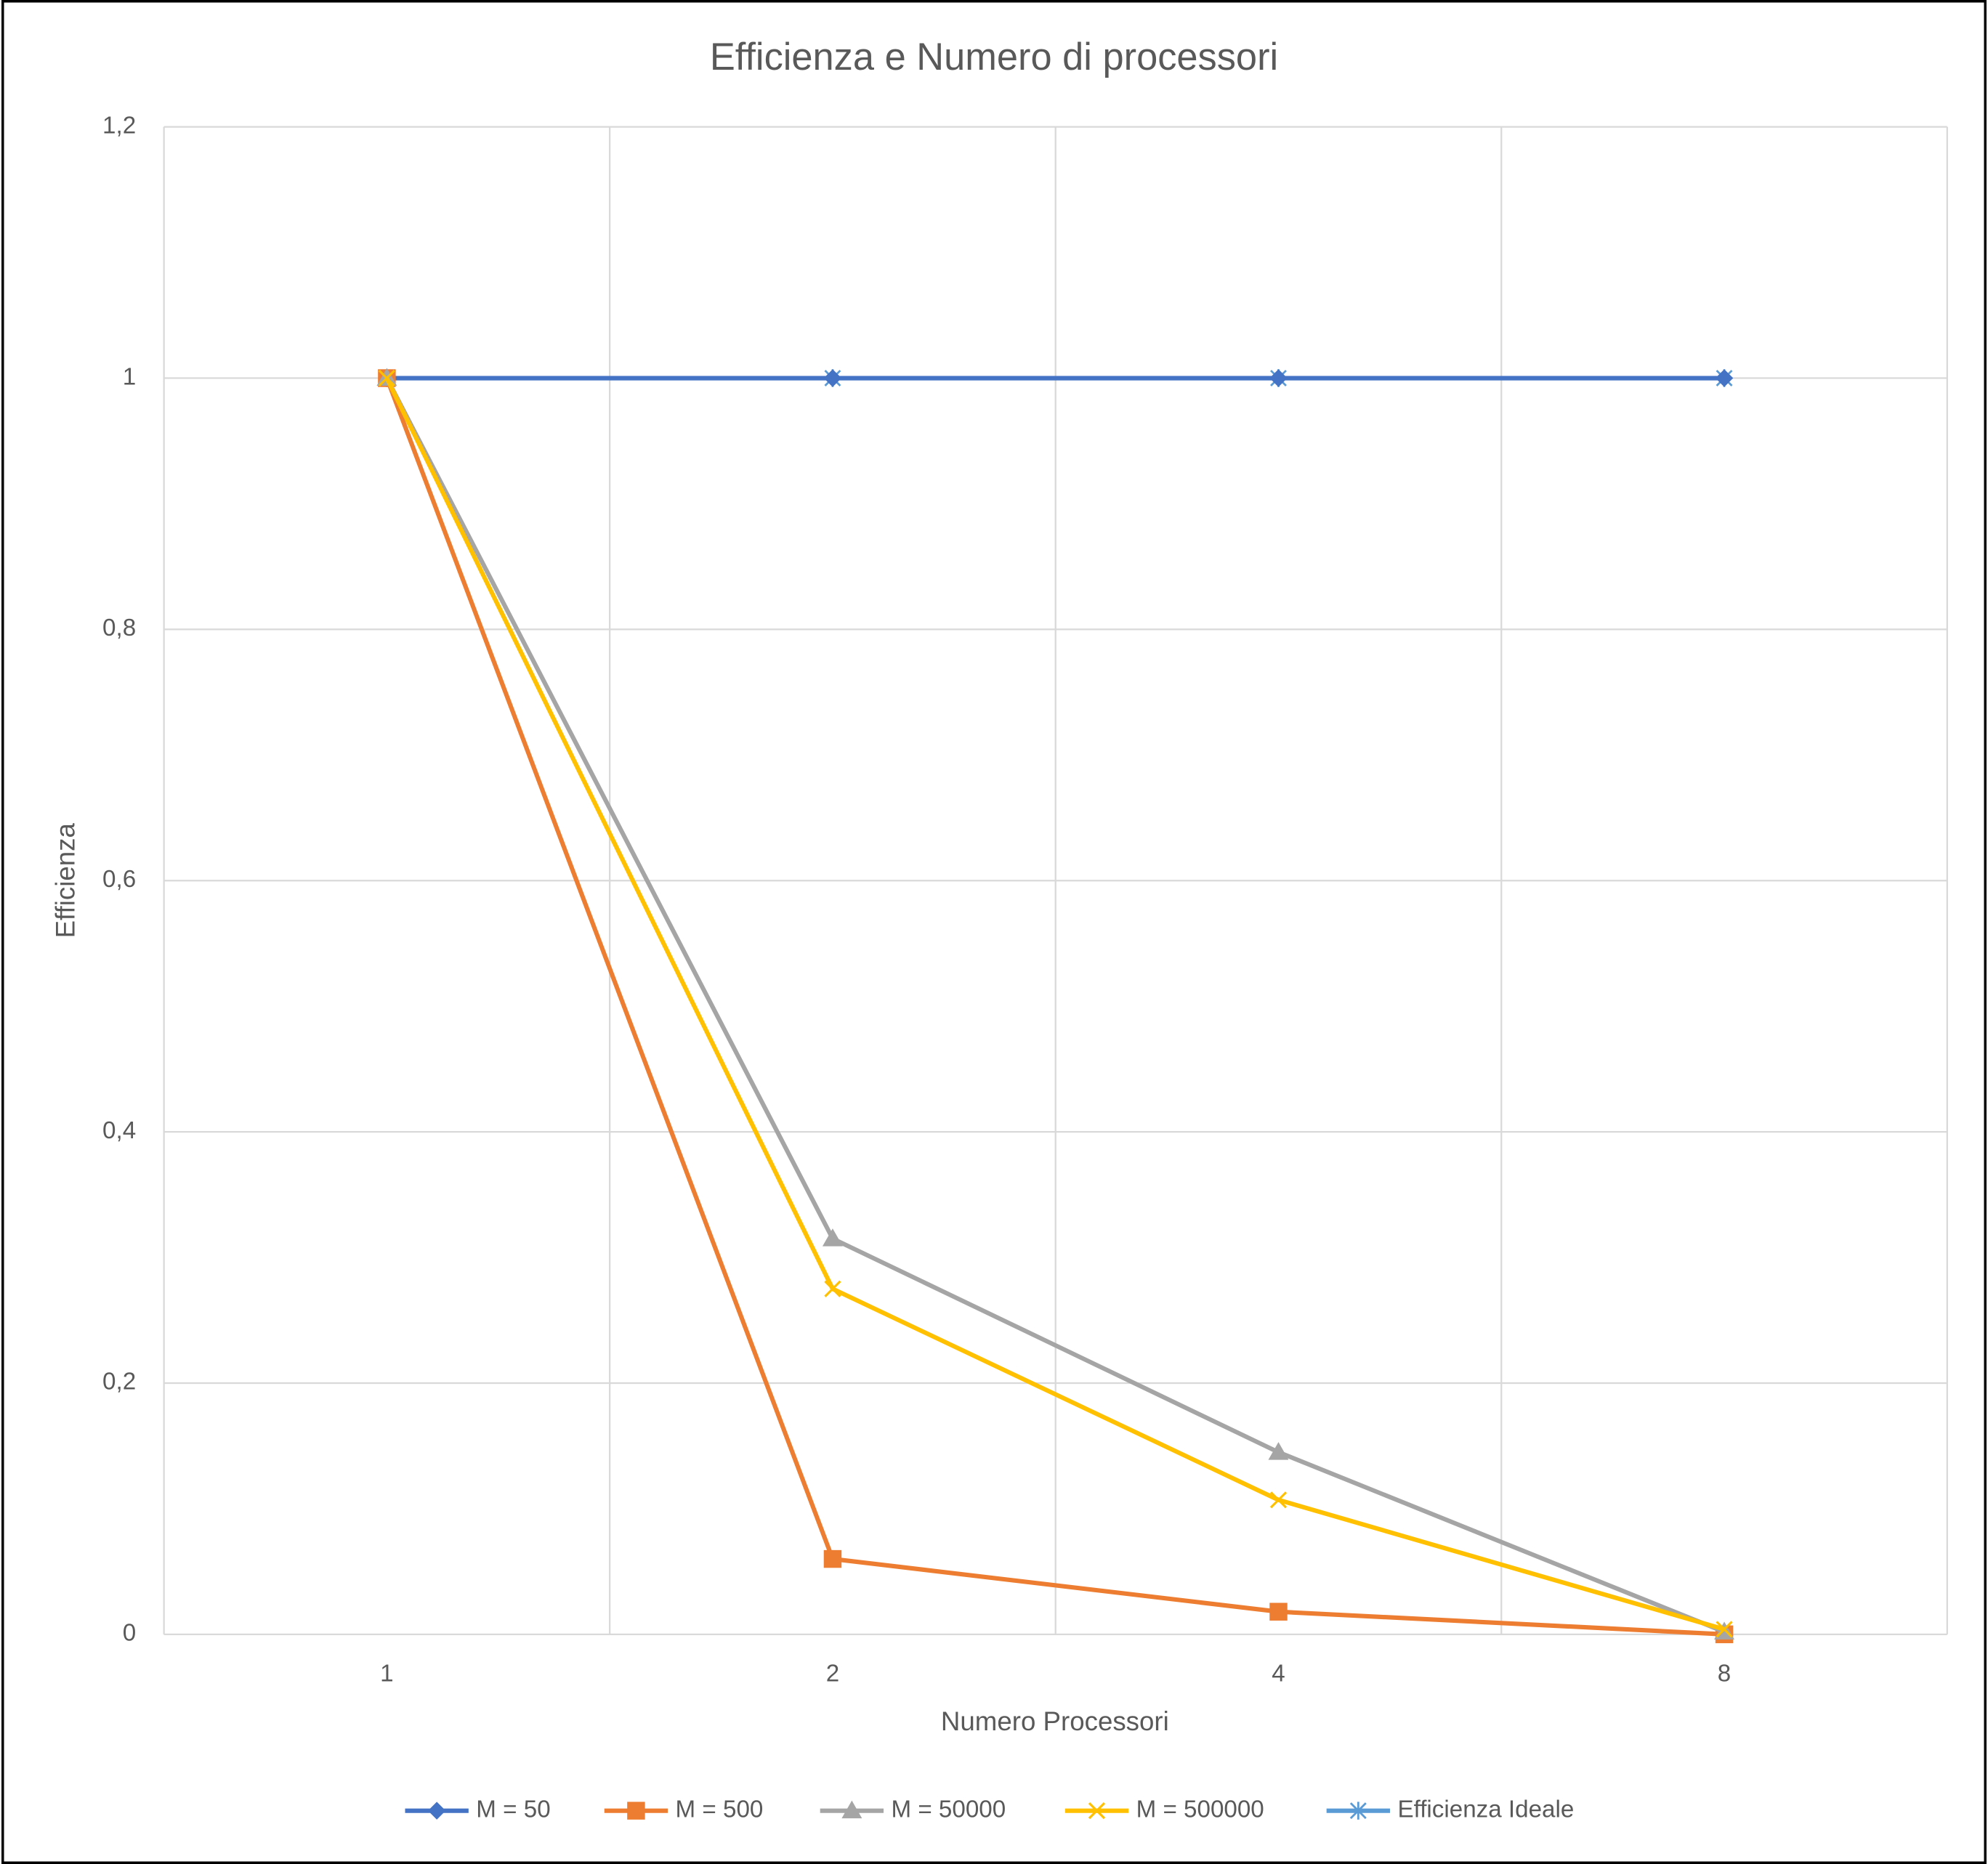 The image size is (1988, 1864). I want to click on legend-item: M = 500000, so click(1164, 1809).